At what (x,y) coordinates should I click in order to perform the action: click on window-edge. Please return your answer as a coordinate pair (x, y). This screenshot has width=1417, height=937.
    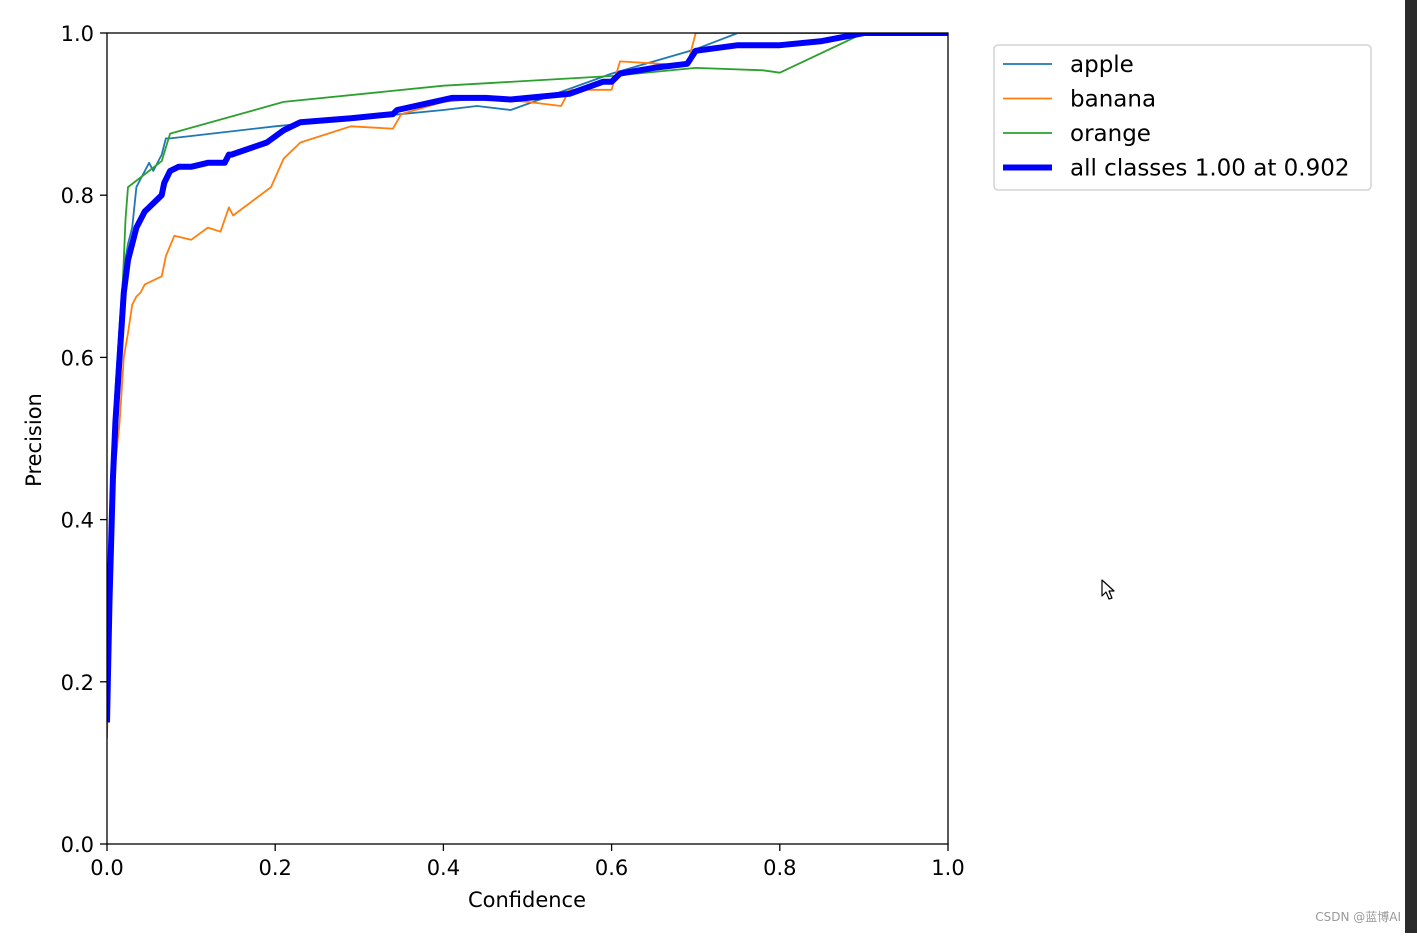
    Looking at the image, I should click on (1411, 466).